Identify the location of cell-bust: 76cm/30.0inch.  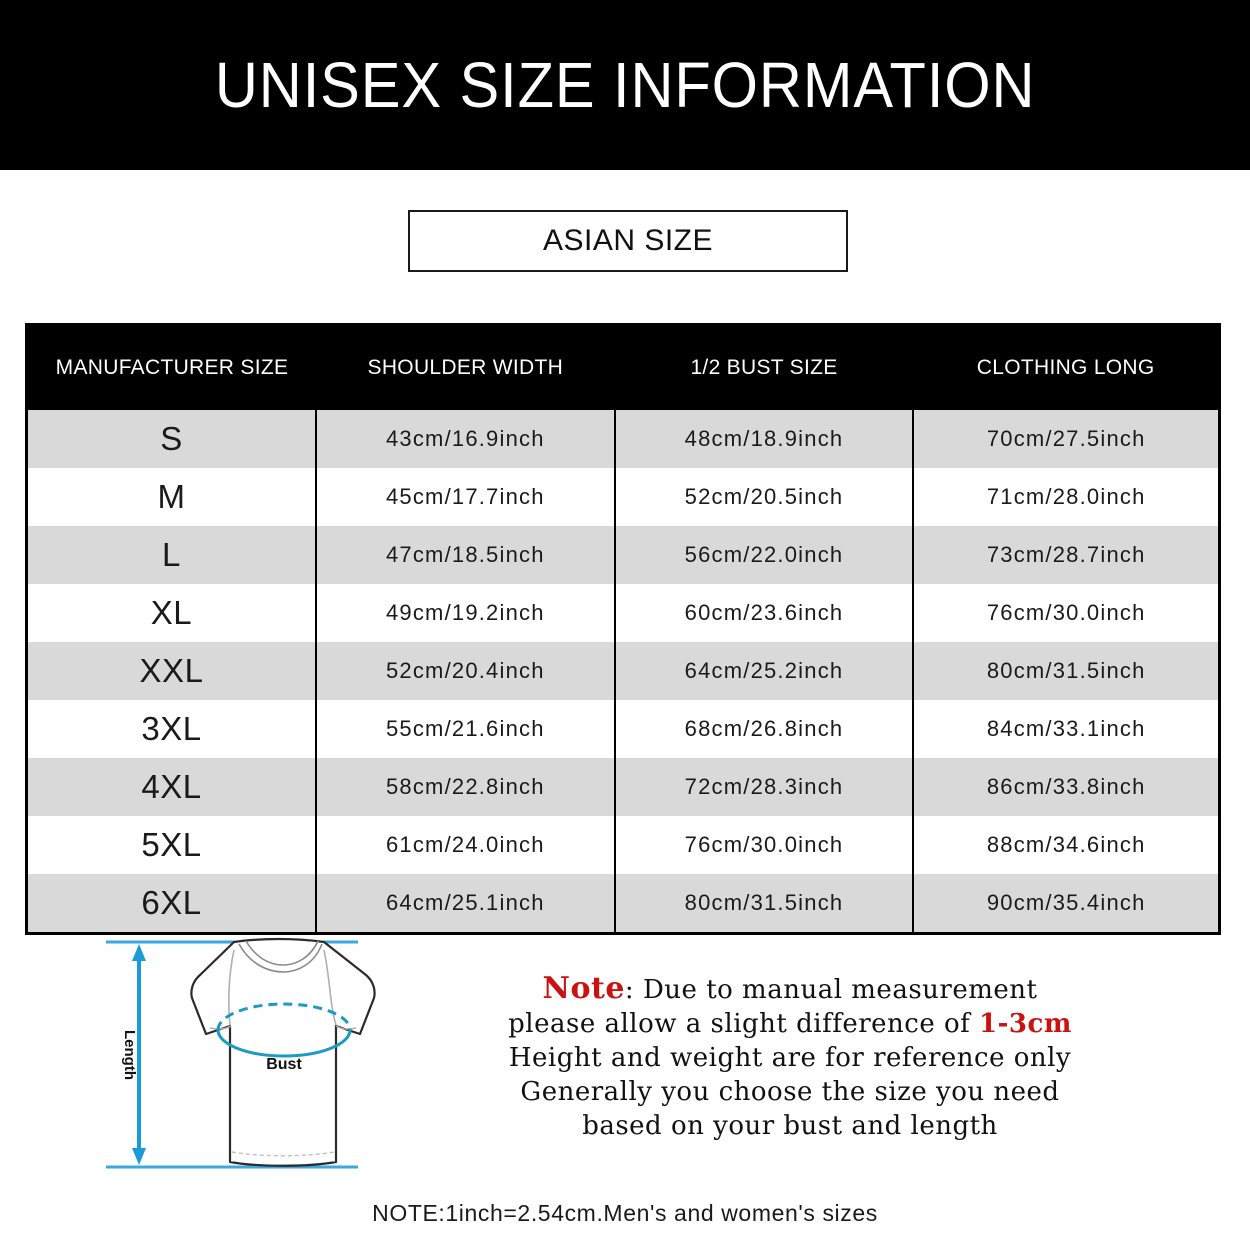
(763, 845).